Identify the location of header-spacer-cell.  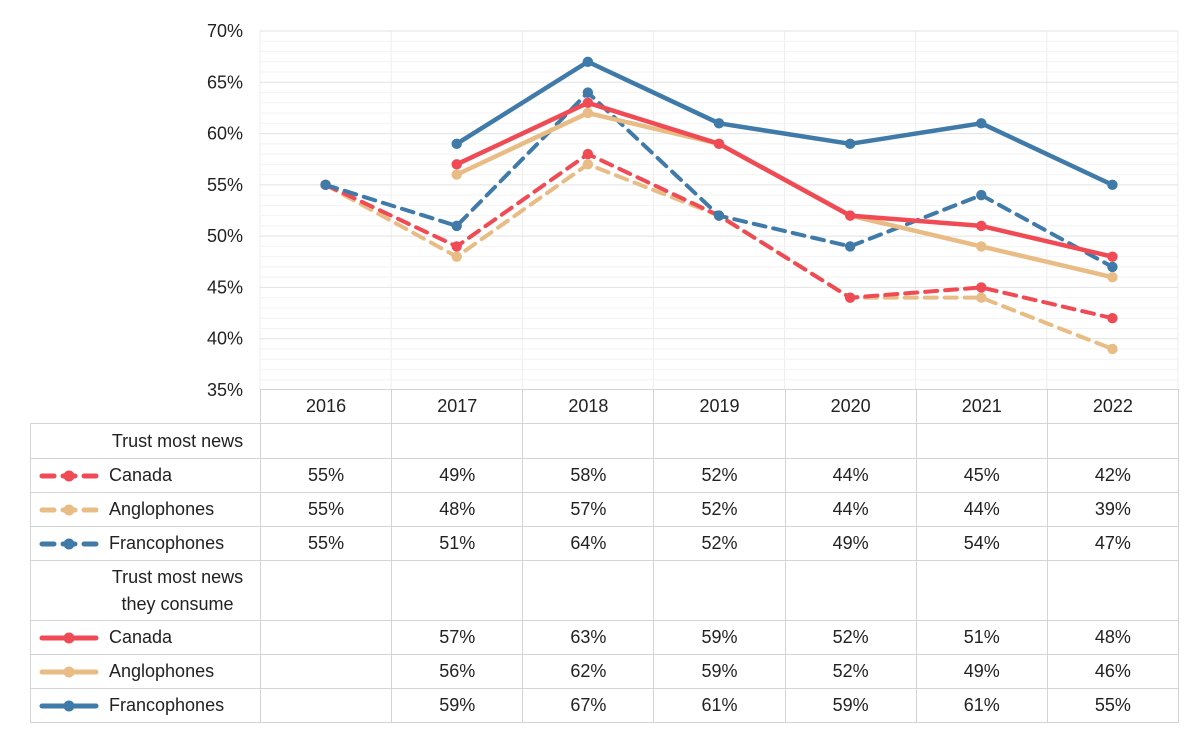
(146, 407).